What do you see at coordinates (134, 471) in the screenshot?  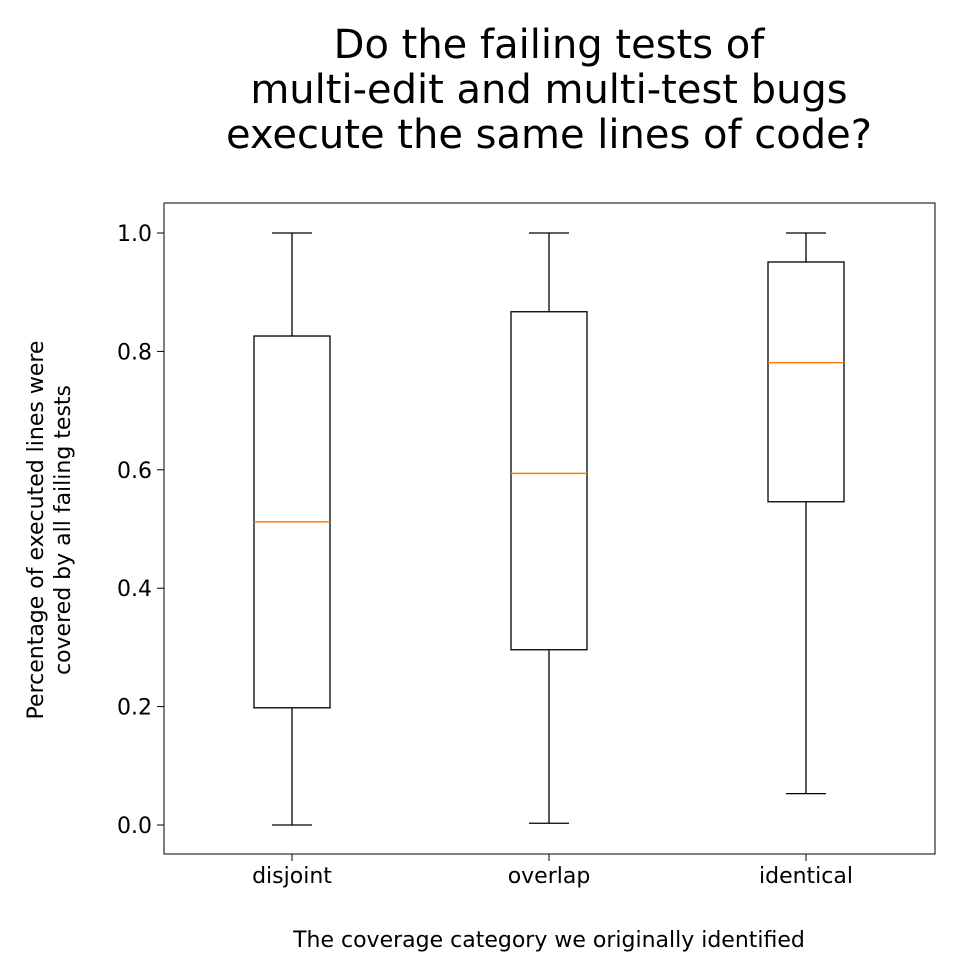 I see `y-tick-label: 0.6` at bounding box center [134, 471].